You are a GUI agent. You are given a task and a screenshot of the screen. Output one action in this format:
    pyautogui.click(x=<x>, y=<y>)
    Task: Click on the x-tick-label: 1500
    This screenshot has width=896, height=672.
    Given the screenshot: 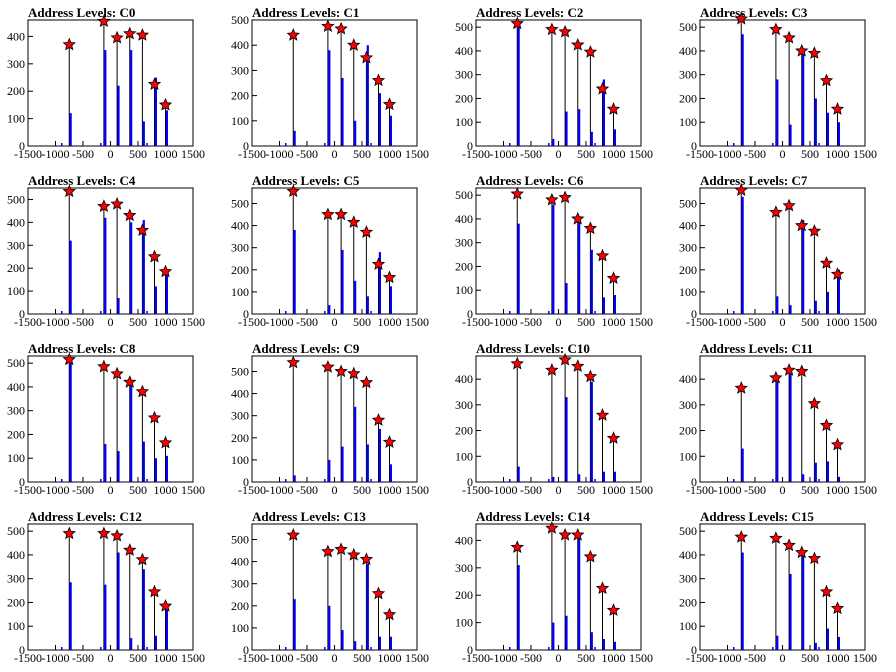 What is the action you would take?
    pyautogui.click(x=641, y=490)
    